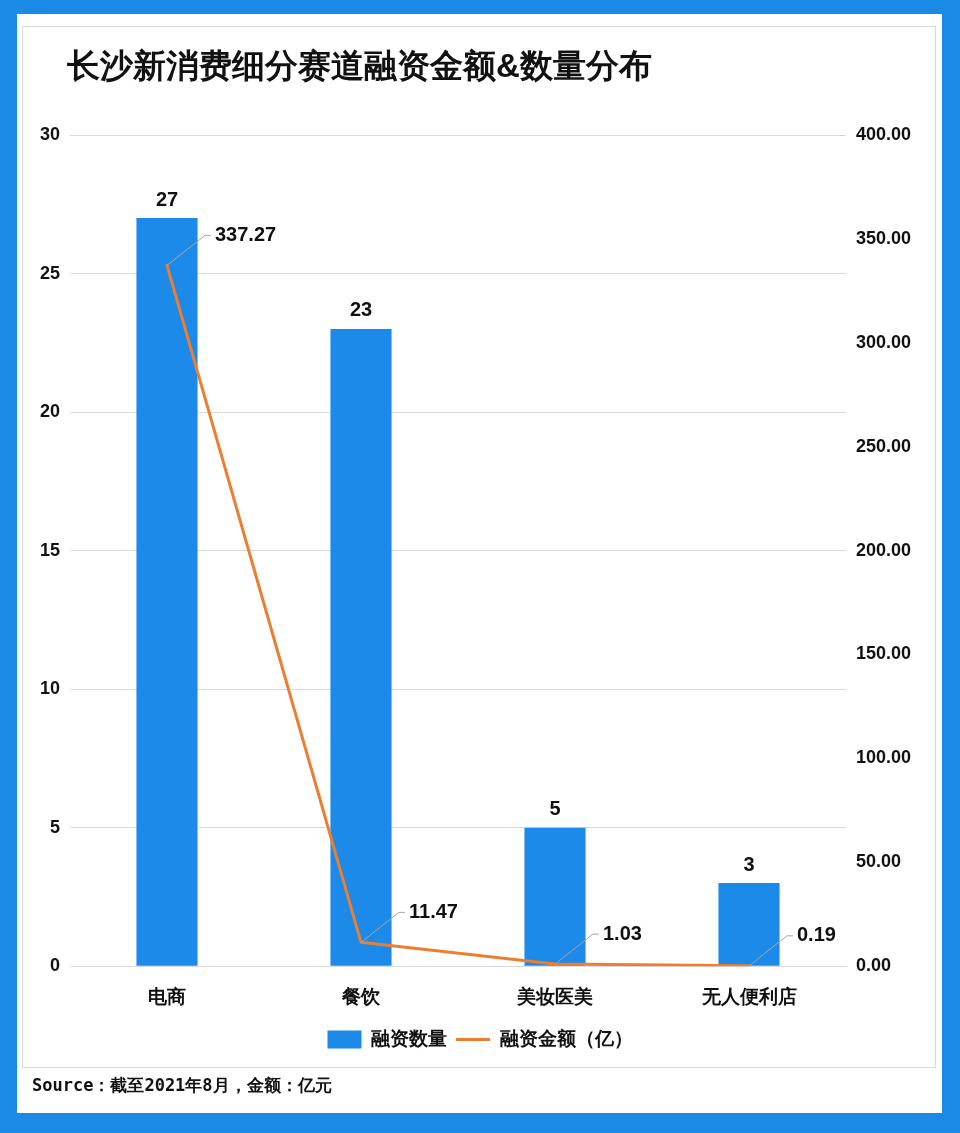 The height and width of the screenshot is (1133, 960). Describe the element at coordinates (884, 653) in the screenshot. I see `y2-tick-label: 150.00` at that location.